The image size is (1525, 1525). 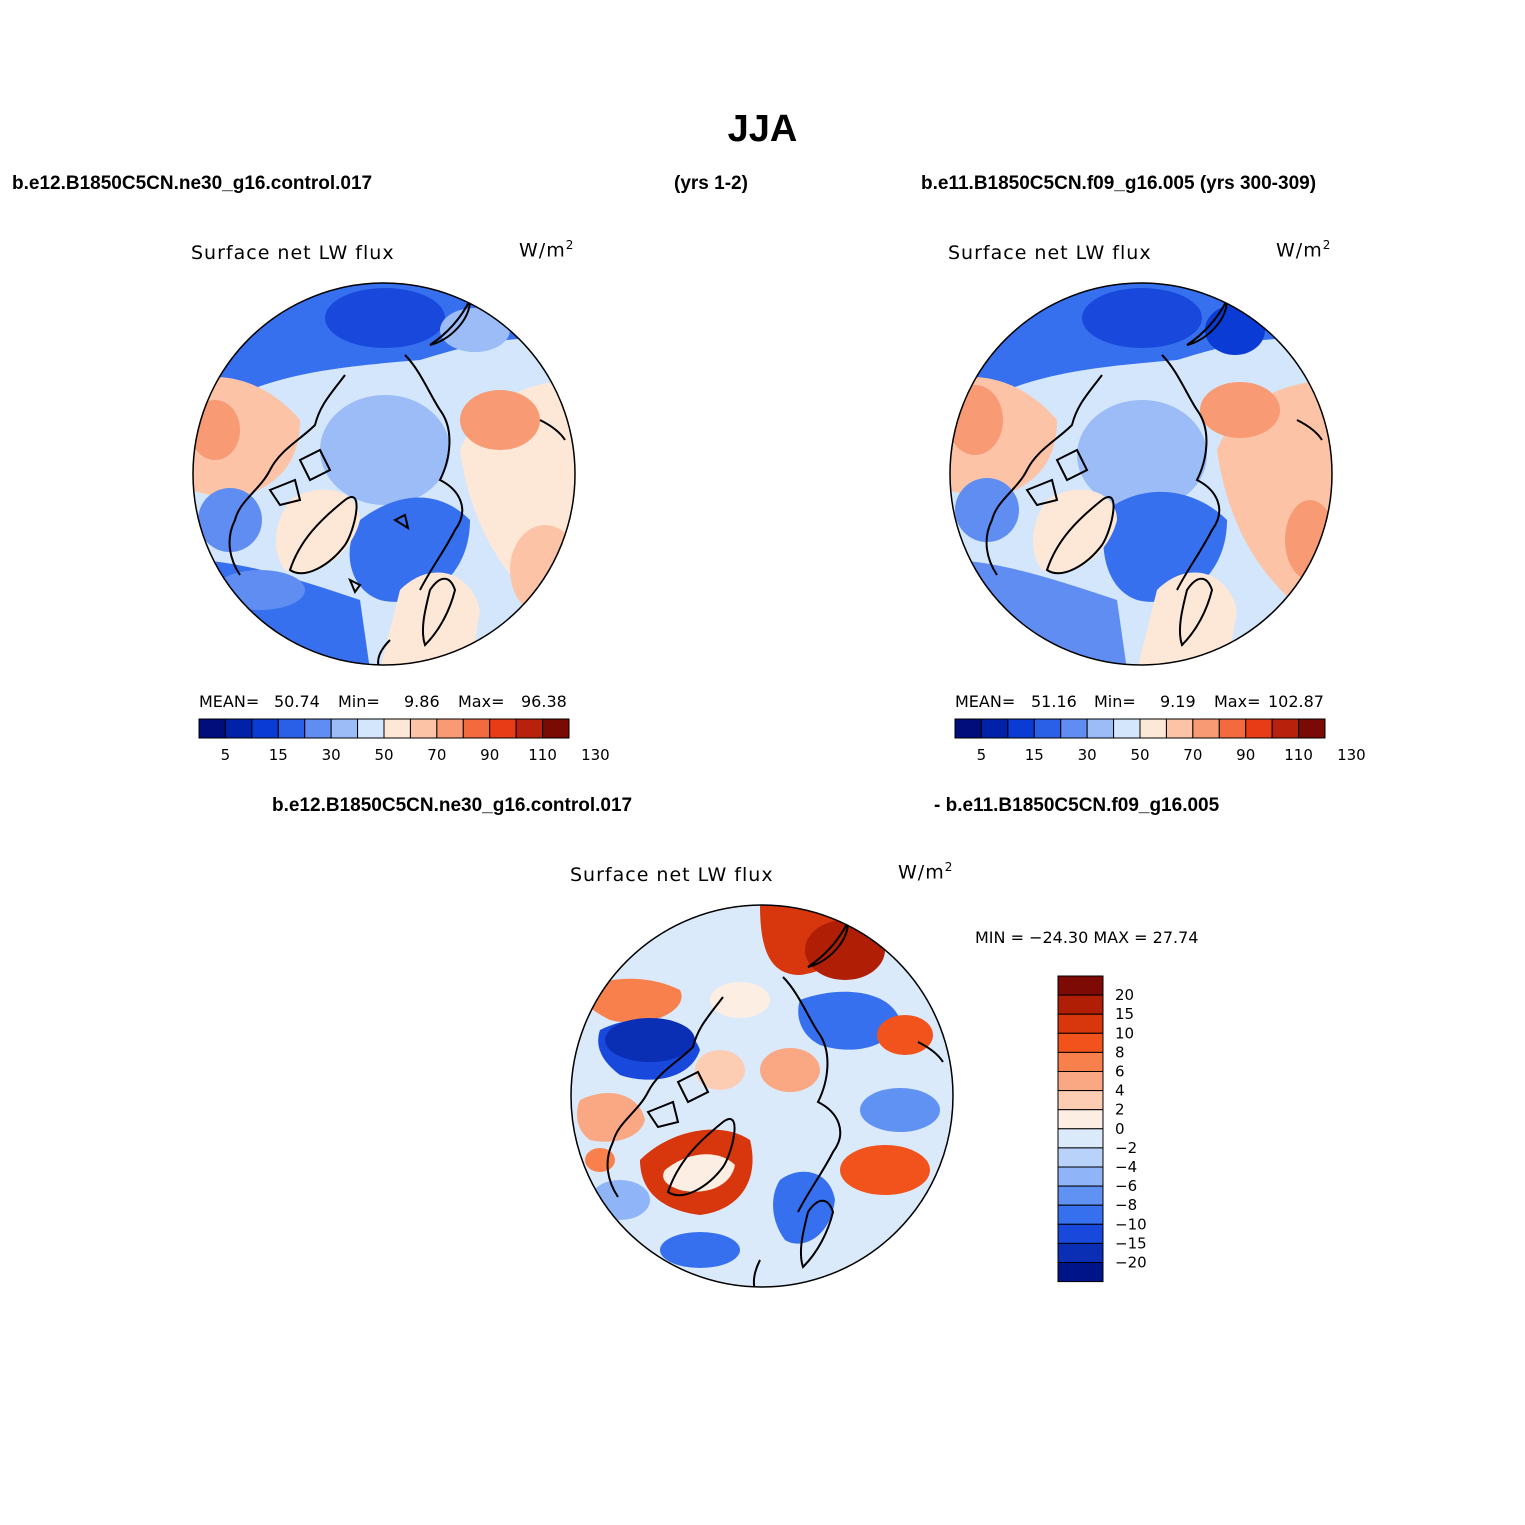 I want to click on panel2-colorbar: 5 15 30 50 70 90 110 130, so click(x=1160, y=741).